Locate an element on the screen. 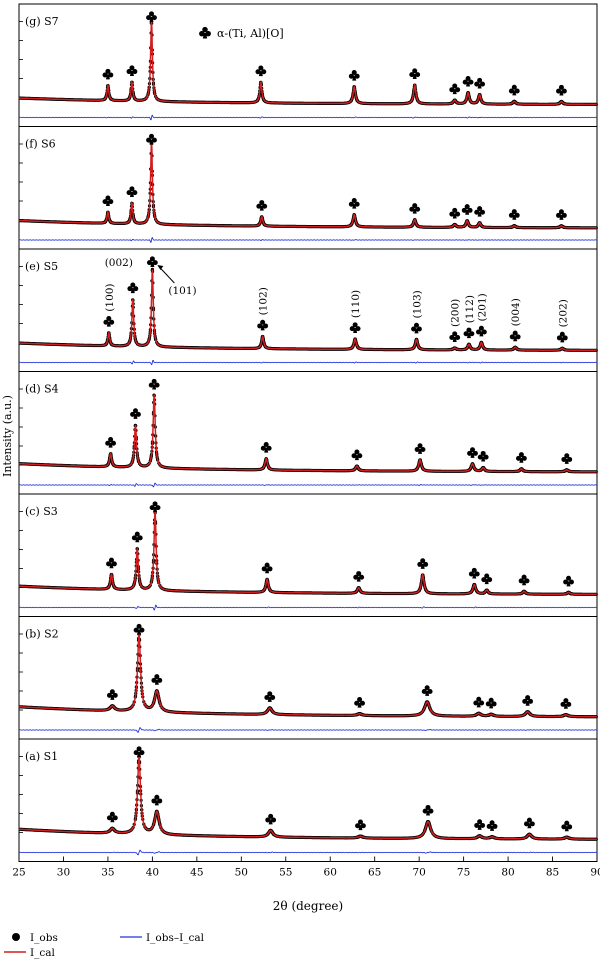 The width and height of the screenshot is (600, 959). hkl-label: (101) is located at coordinates (182, 291).